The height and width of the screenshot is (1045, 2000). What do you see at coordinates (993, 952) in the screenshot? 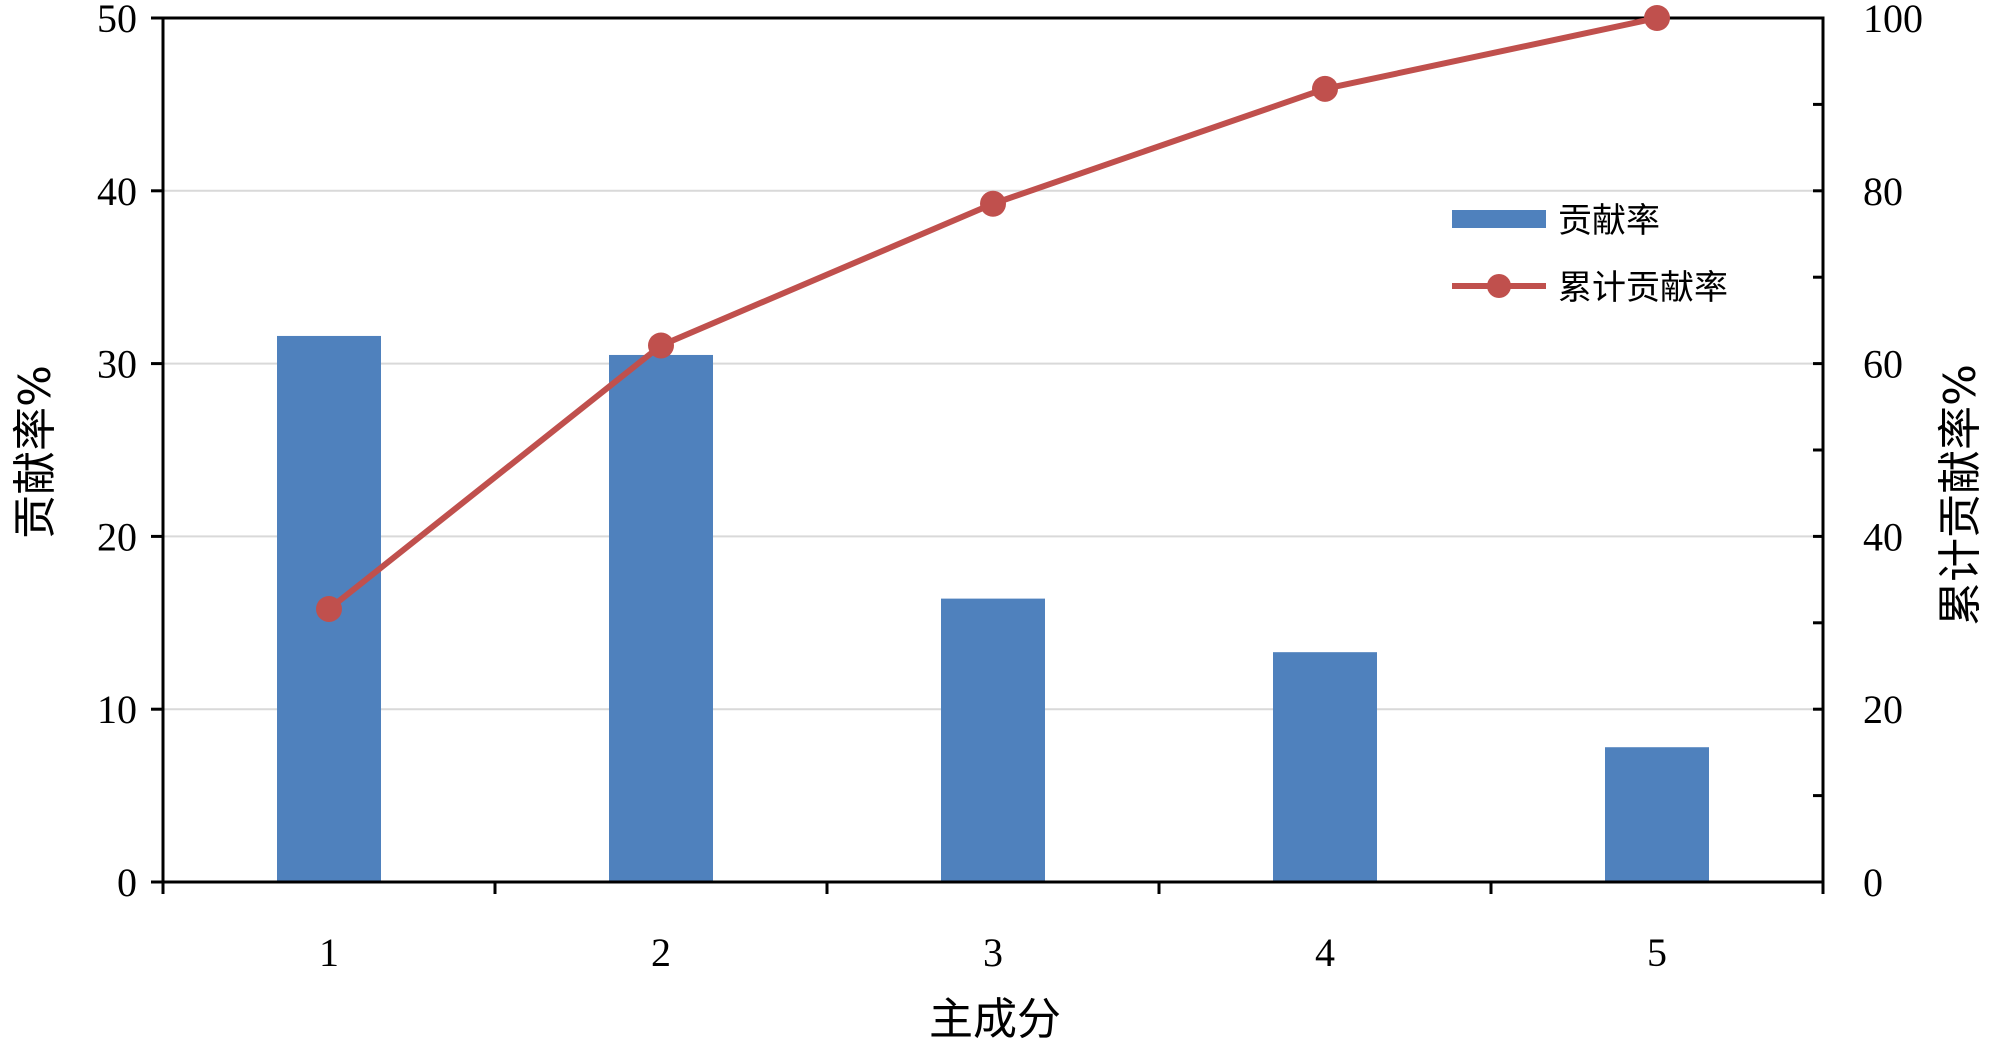
I see `x-tick-label: 3` at bounding box center [993, 952].